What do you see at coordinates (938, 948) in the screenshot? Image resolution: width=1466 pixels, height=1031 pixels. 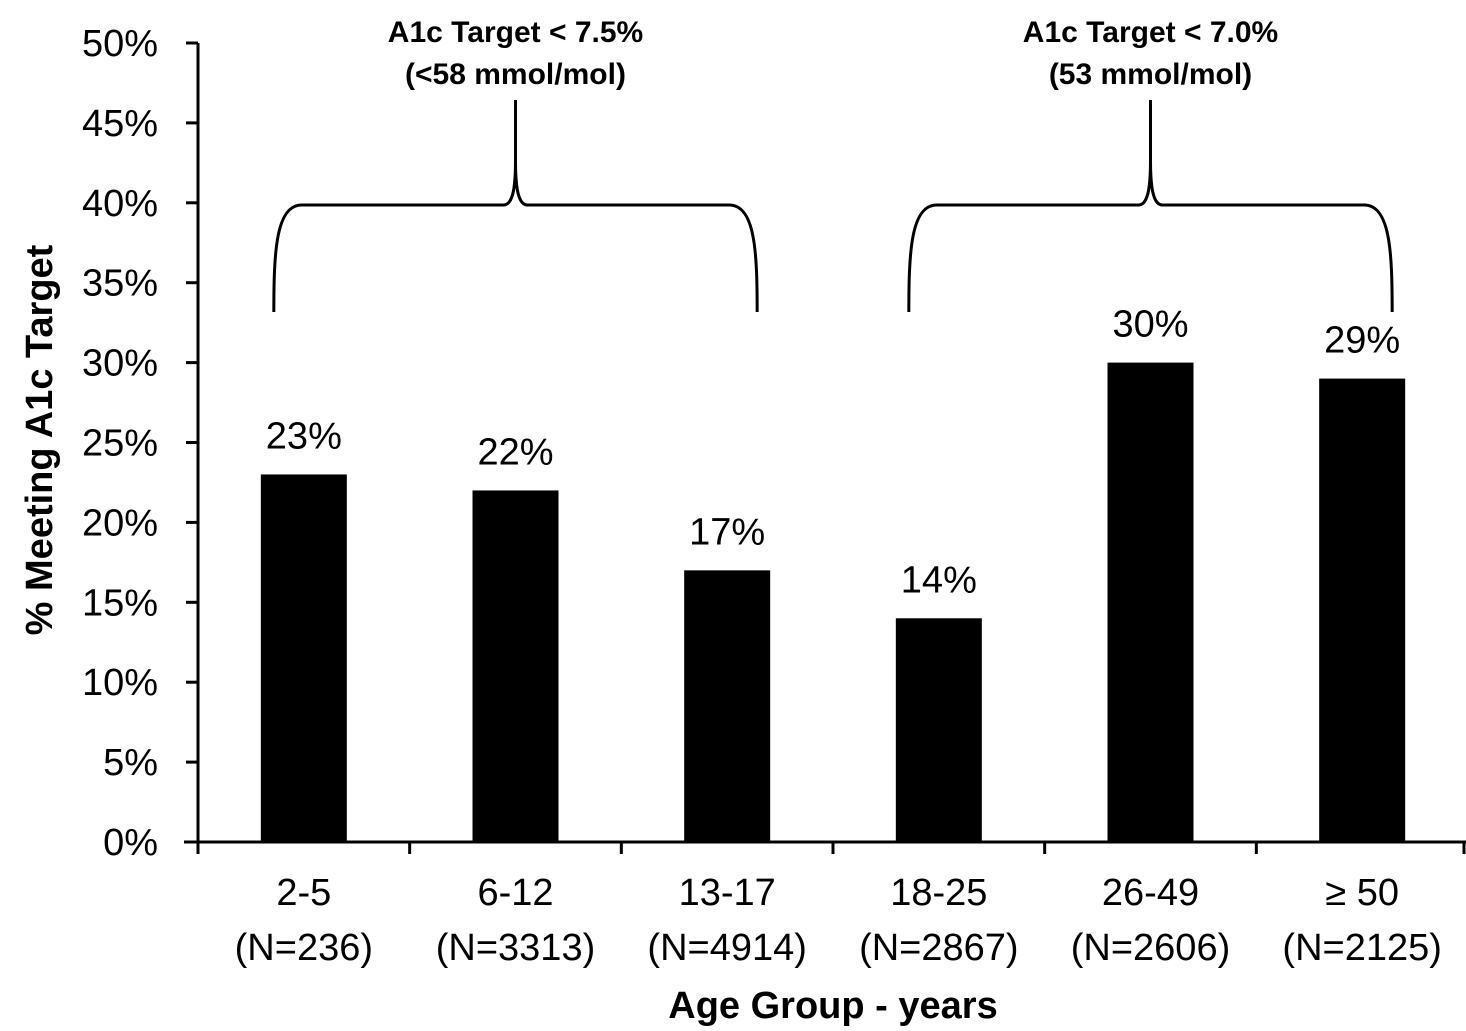 I see `x-tick-count: (N=2867)` at bounding box center [938, 948].